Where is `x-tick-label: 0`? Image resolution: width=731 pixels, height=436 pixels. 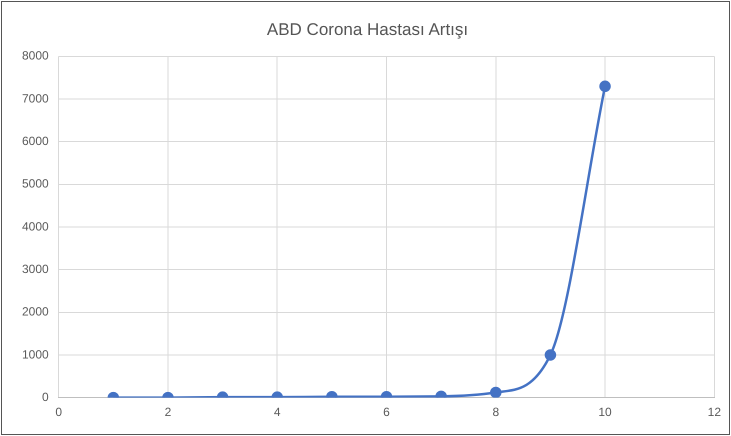
x-tick-label: 0 is located at coordinates (58, 412).